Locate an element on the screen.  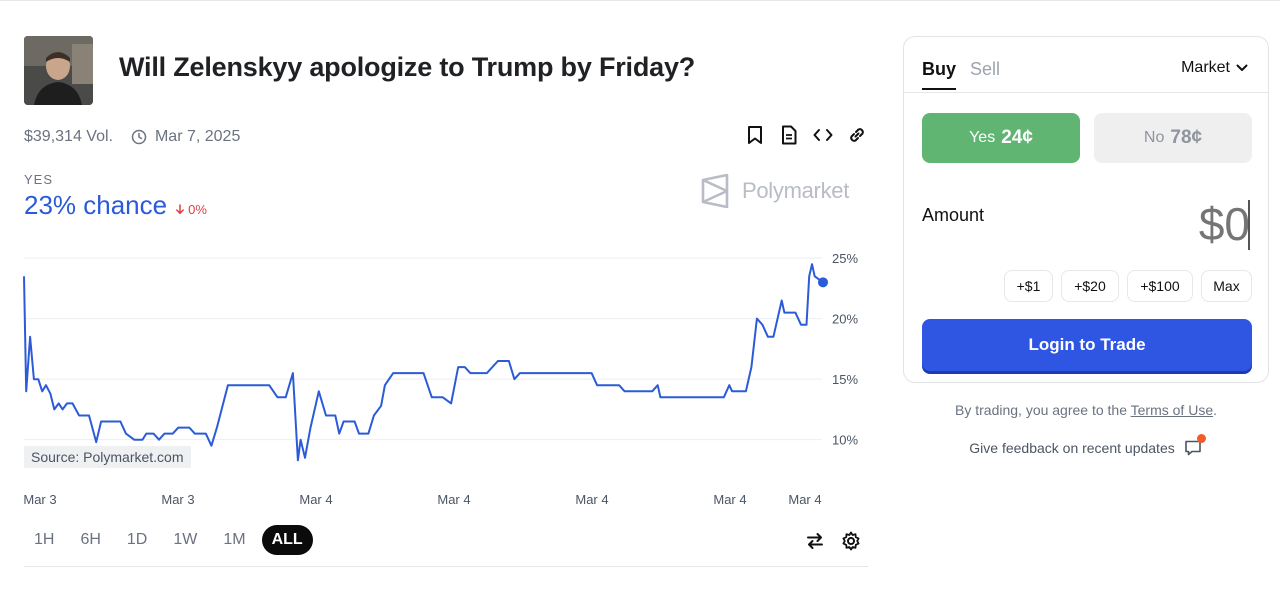
input-caret is located at coordinates (1249, 225).